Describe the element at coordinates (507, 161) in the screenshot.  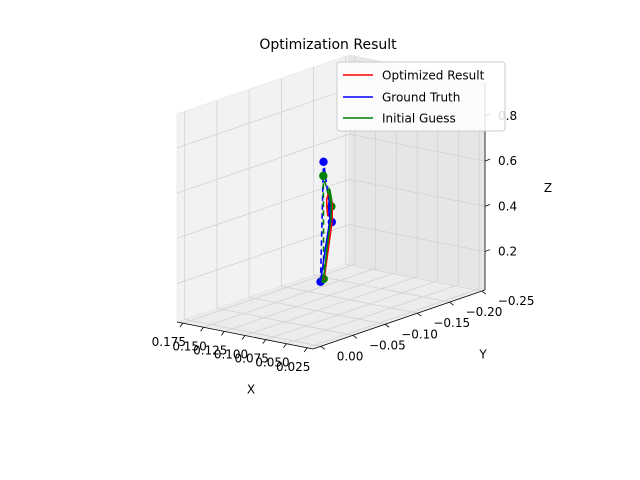
I see `z-tick-label-2: 0.6` at that location.